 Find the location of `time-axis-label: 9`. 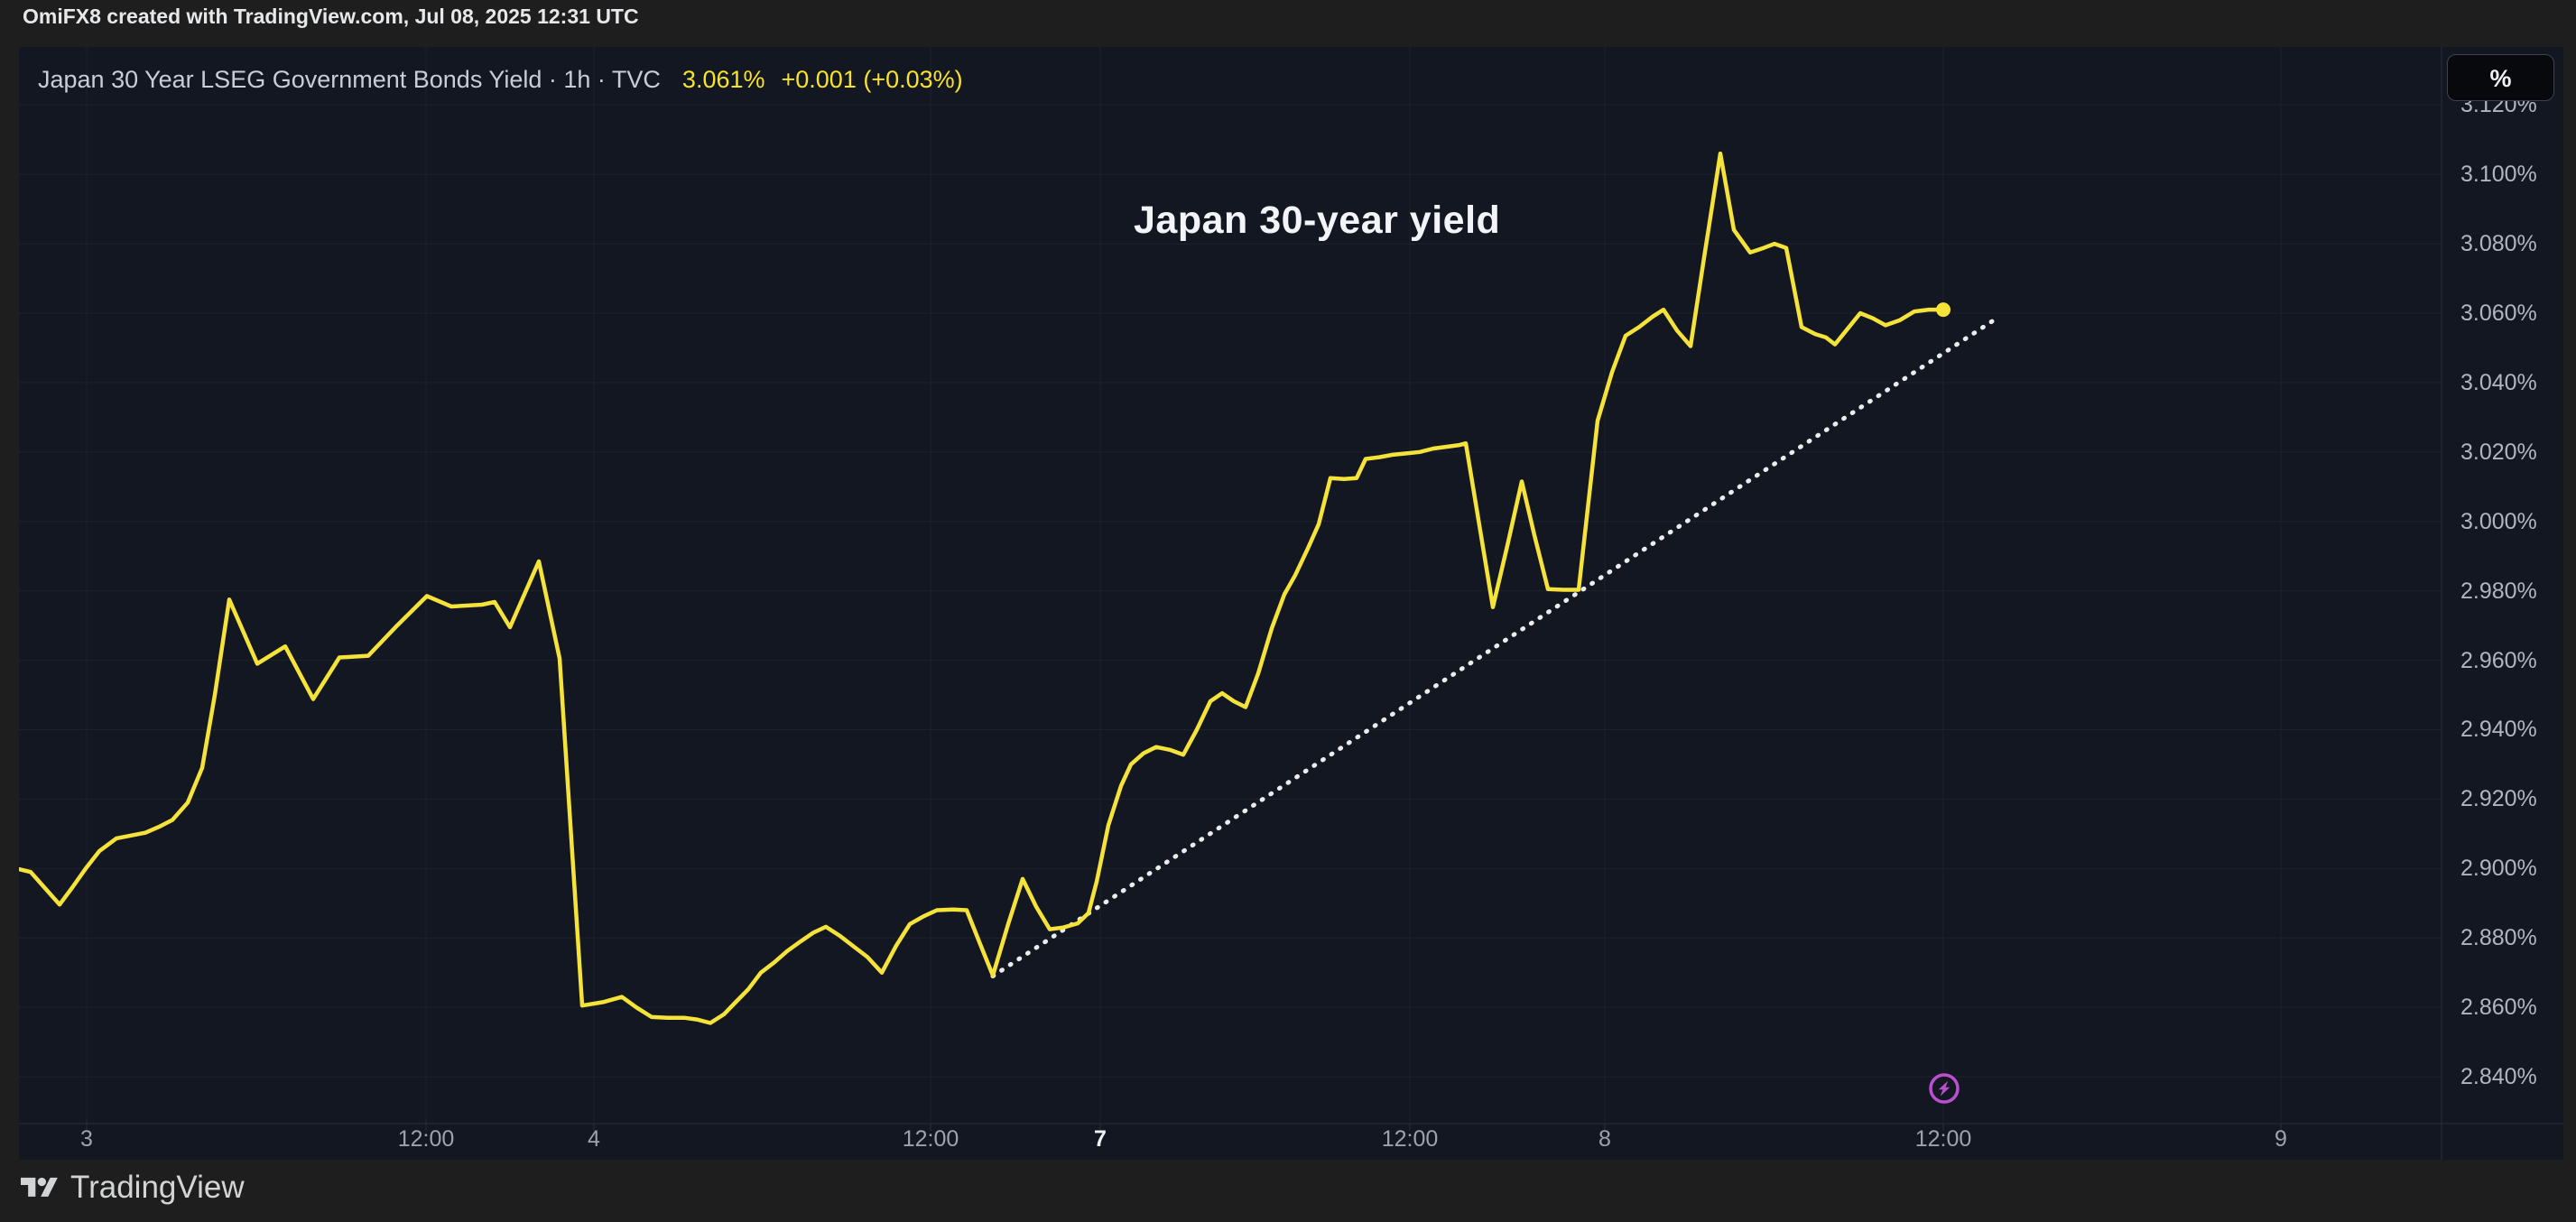

time-axis-label: 9 is located at coordinates (2281, 1139).